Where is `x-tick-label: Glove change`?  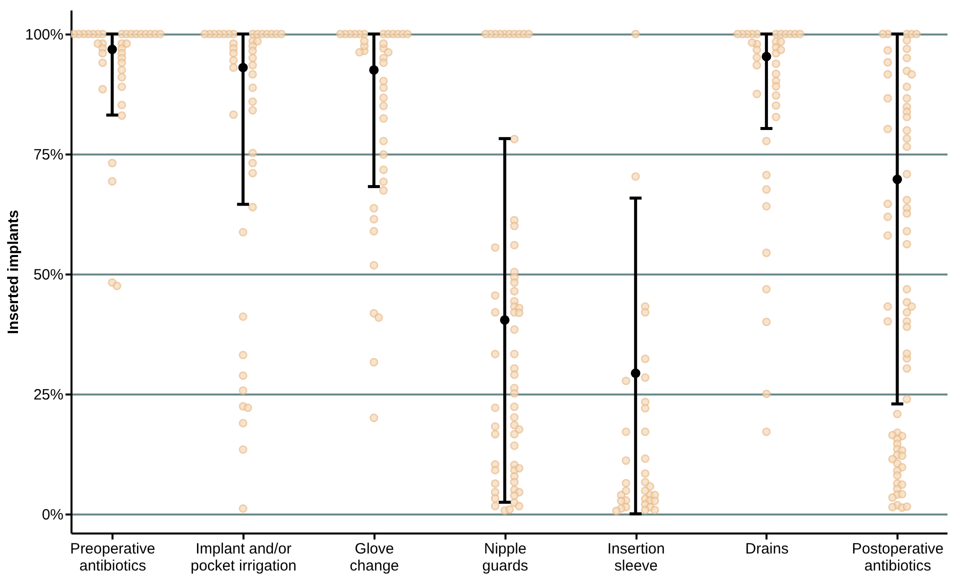
x-tick-label: Glove change is located at coordinates (375, 557).